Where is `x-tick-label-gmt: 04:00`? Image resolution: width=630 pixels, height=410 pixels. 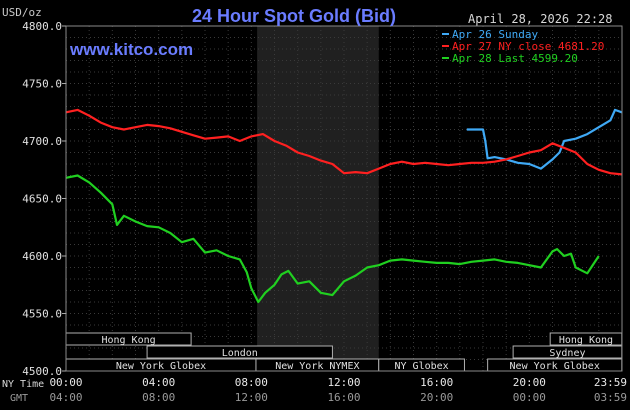
x-tick-label-gmt: 04:00 is located at coordinates (65, 397).